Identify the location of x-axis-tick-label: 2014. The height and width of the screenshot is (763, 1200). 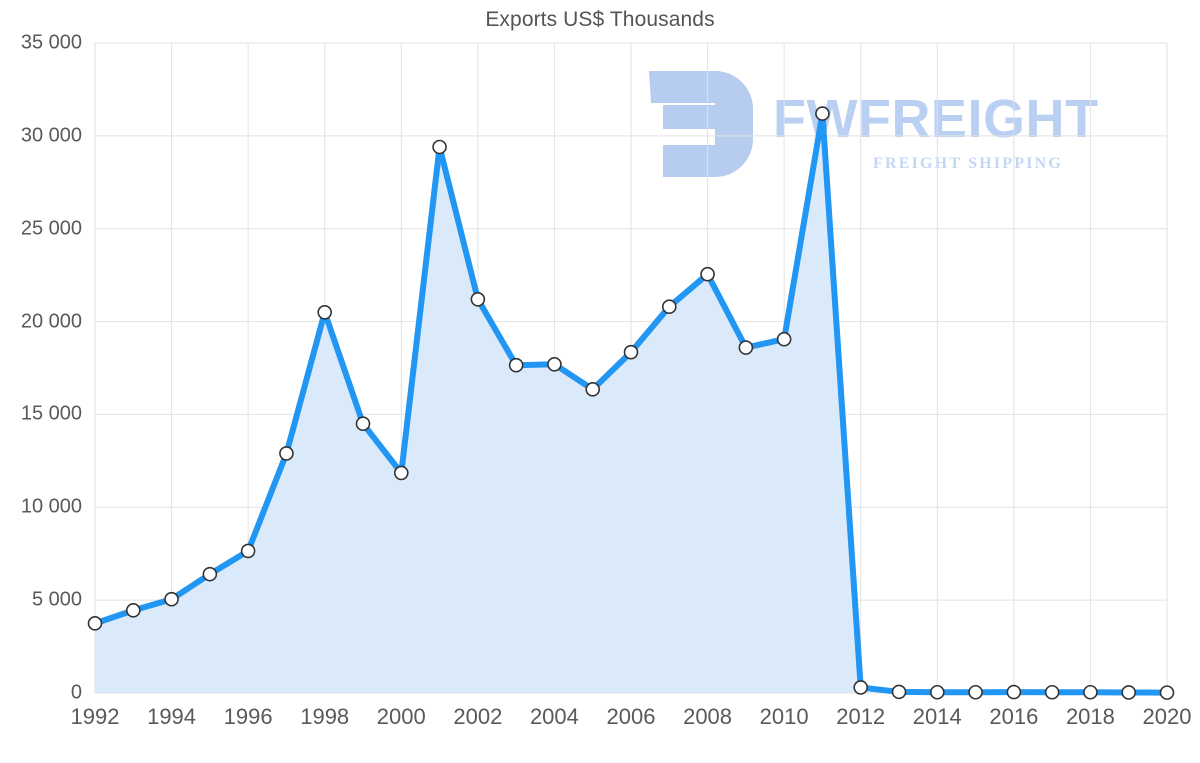
(937, 716).